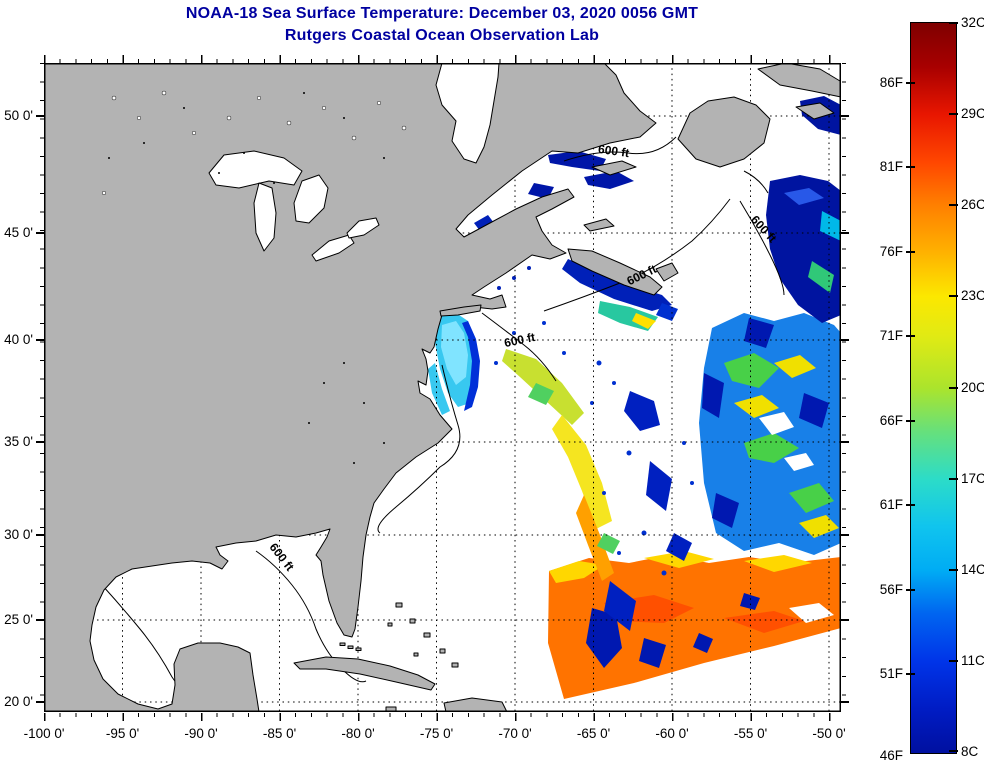  Describe the element at coordinates (970, 751) in the screenshot. I see `colorbar-celsius-label: 8C` at that location.